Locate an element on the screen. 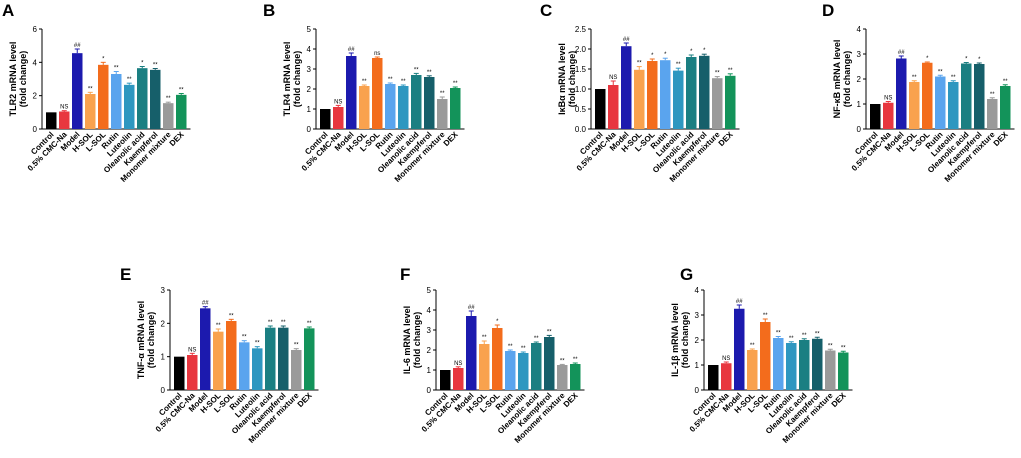 This screenshot has height=458, width=1021. y-tick-label: 4 is located at coordinates (697, 290).